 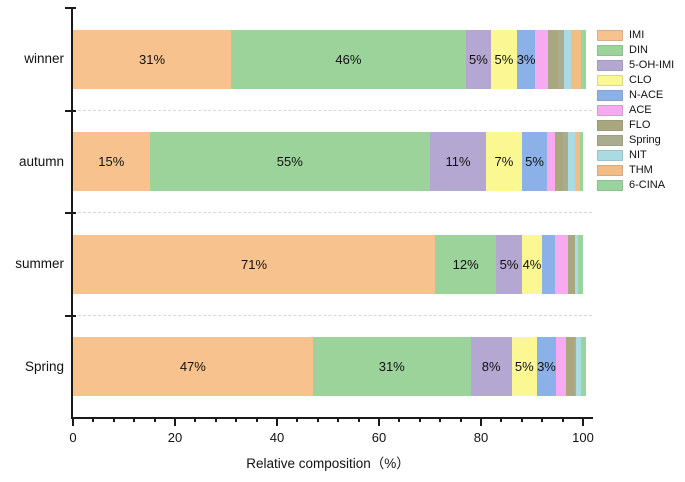 I want to click on legend-item-5-OH-IMI: 5-OH-IMI, so click(x=635, y=65).